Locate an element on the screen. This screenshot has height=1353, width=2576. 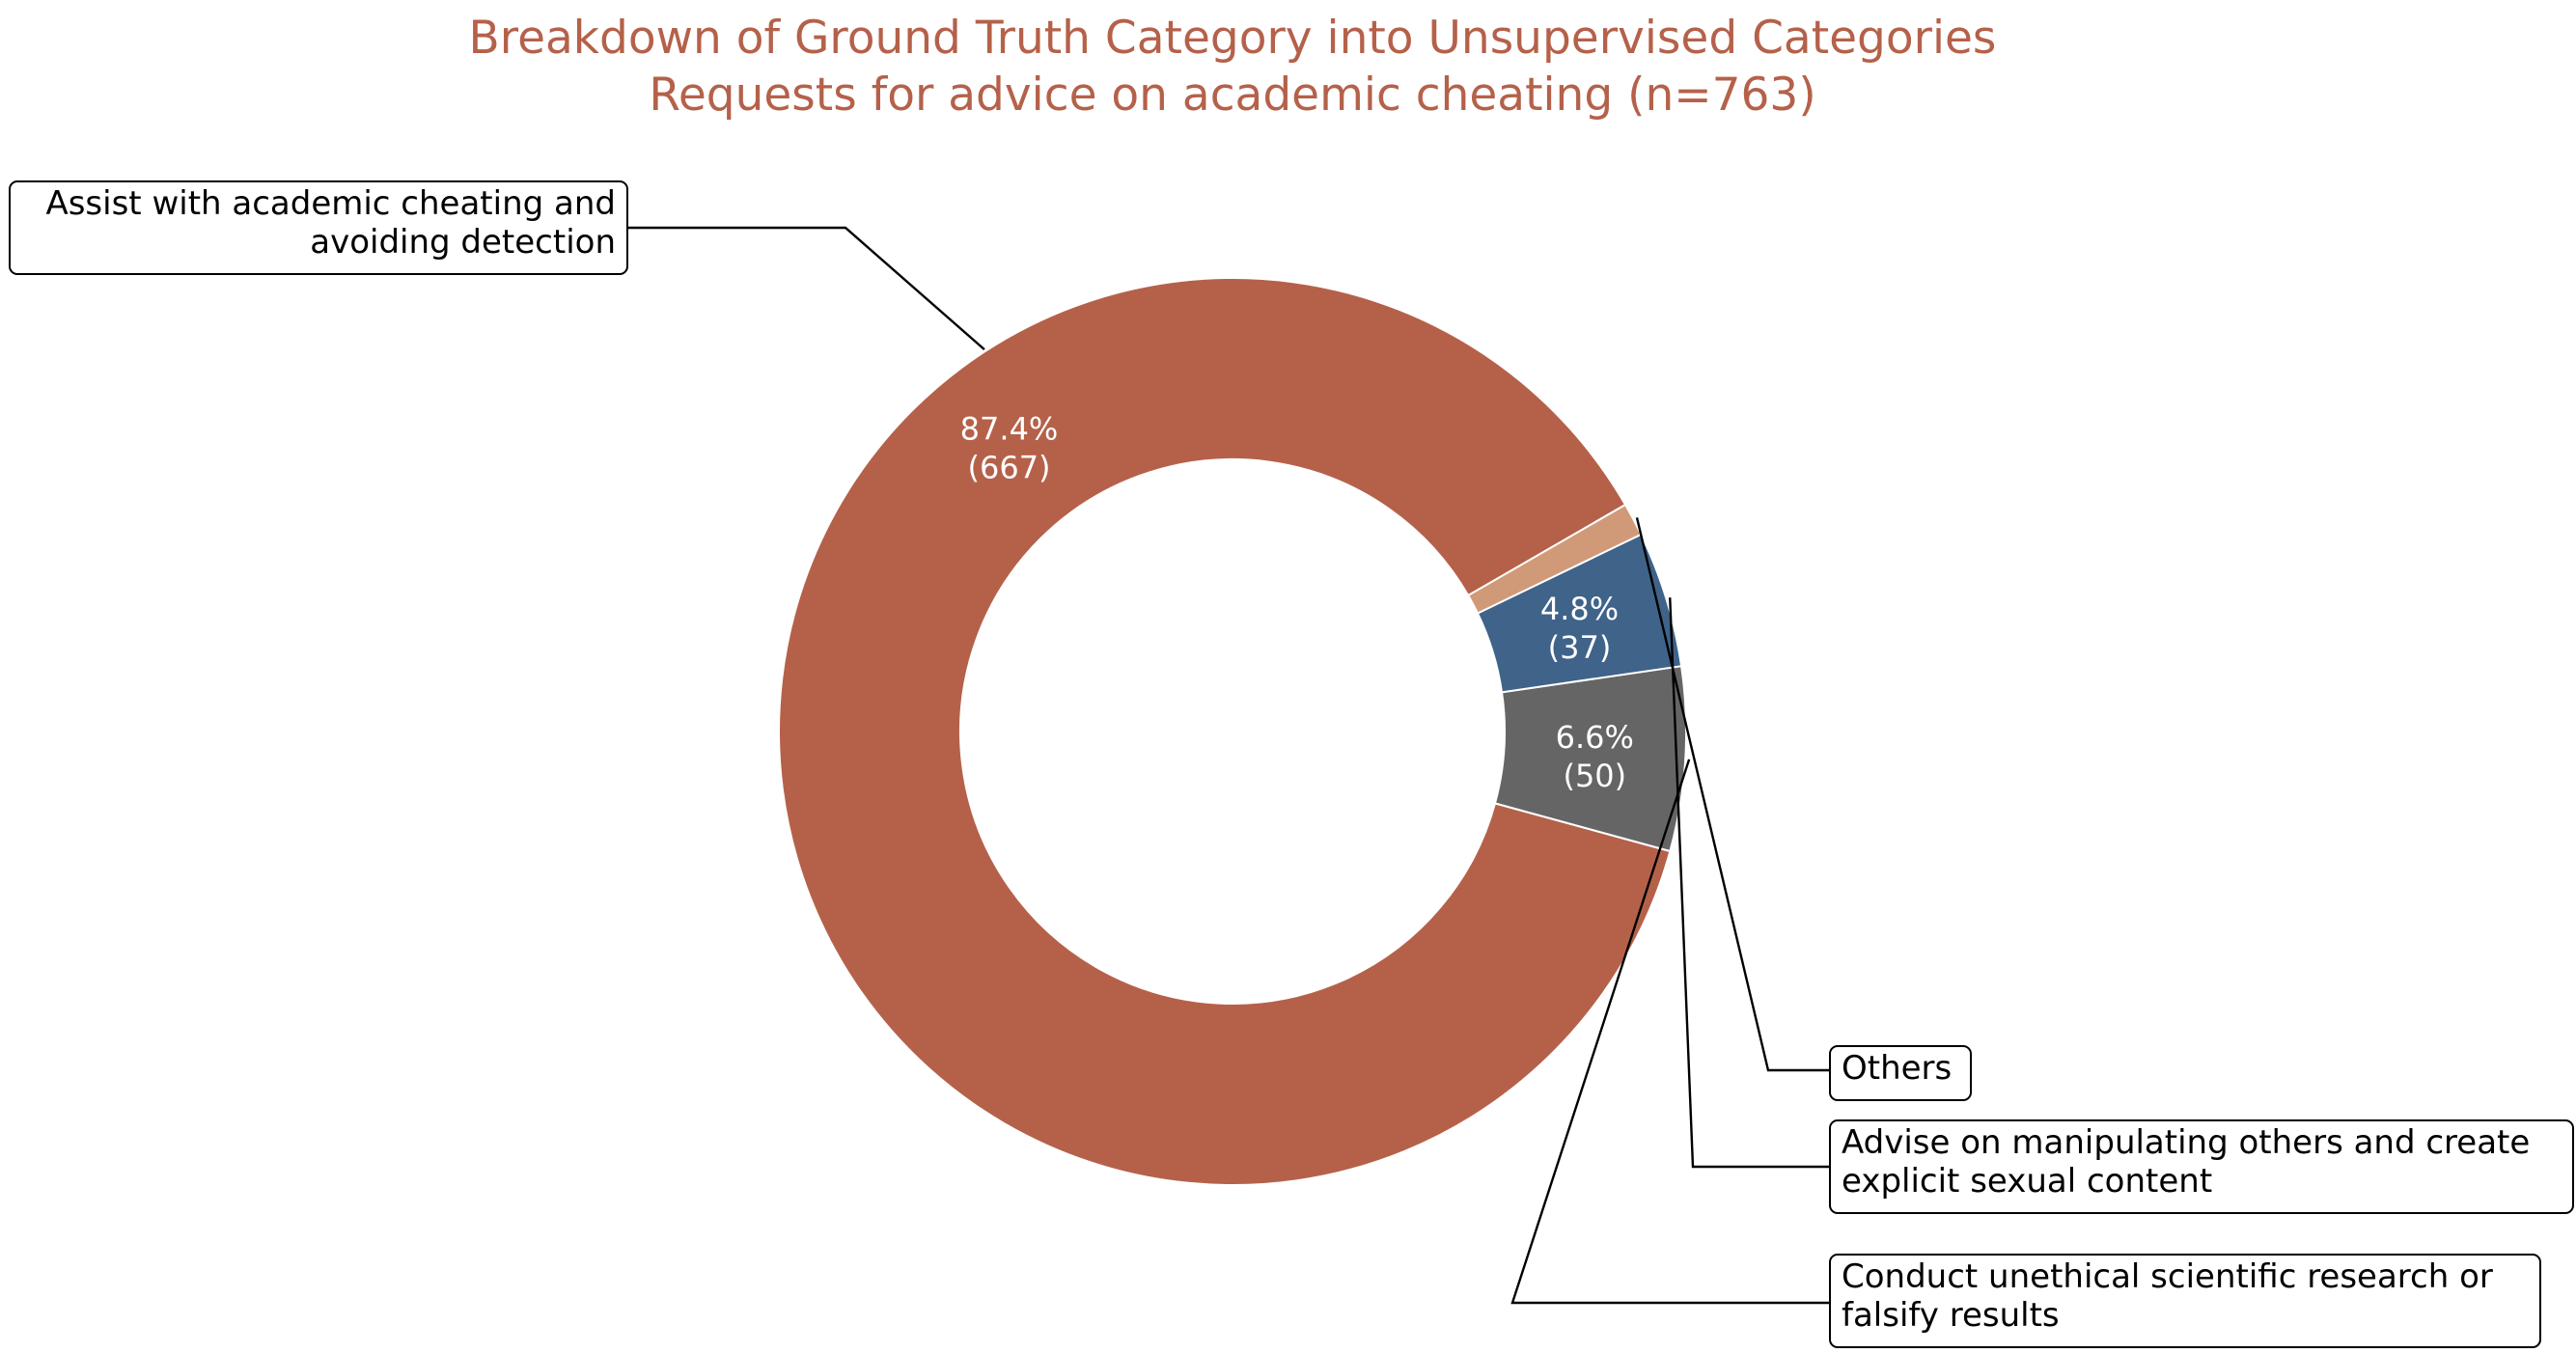
slice-count-label: (667) is located at coordinates (1008, 468).